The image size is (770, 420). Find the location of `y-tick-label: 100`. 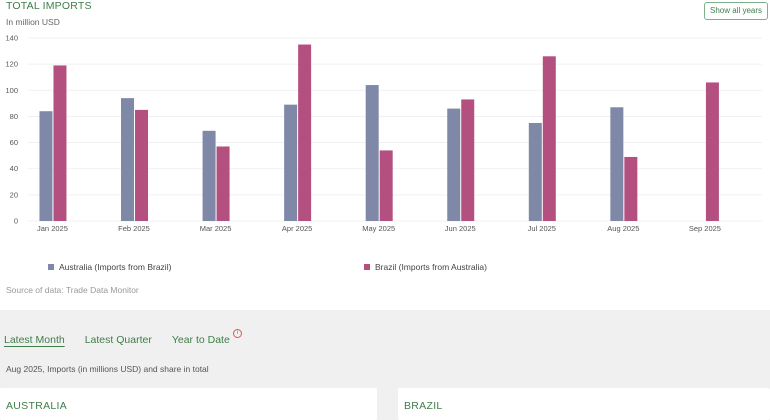

y-tick-label: 100 is located at coordinates (11, 90).